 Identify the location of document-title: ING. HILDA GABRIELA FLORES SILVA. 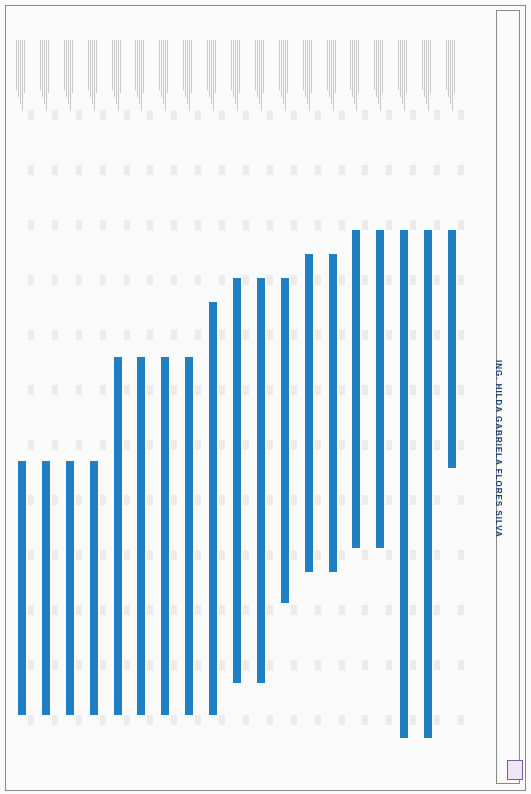
(498, 449).